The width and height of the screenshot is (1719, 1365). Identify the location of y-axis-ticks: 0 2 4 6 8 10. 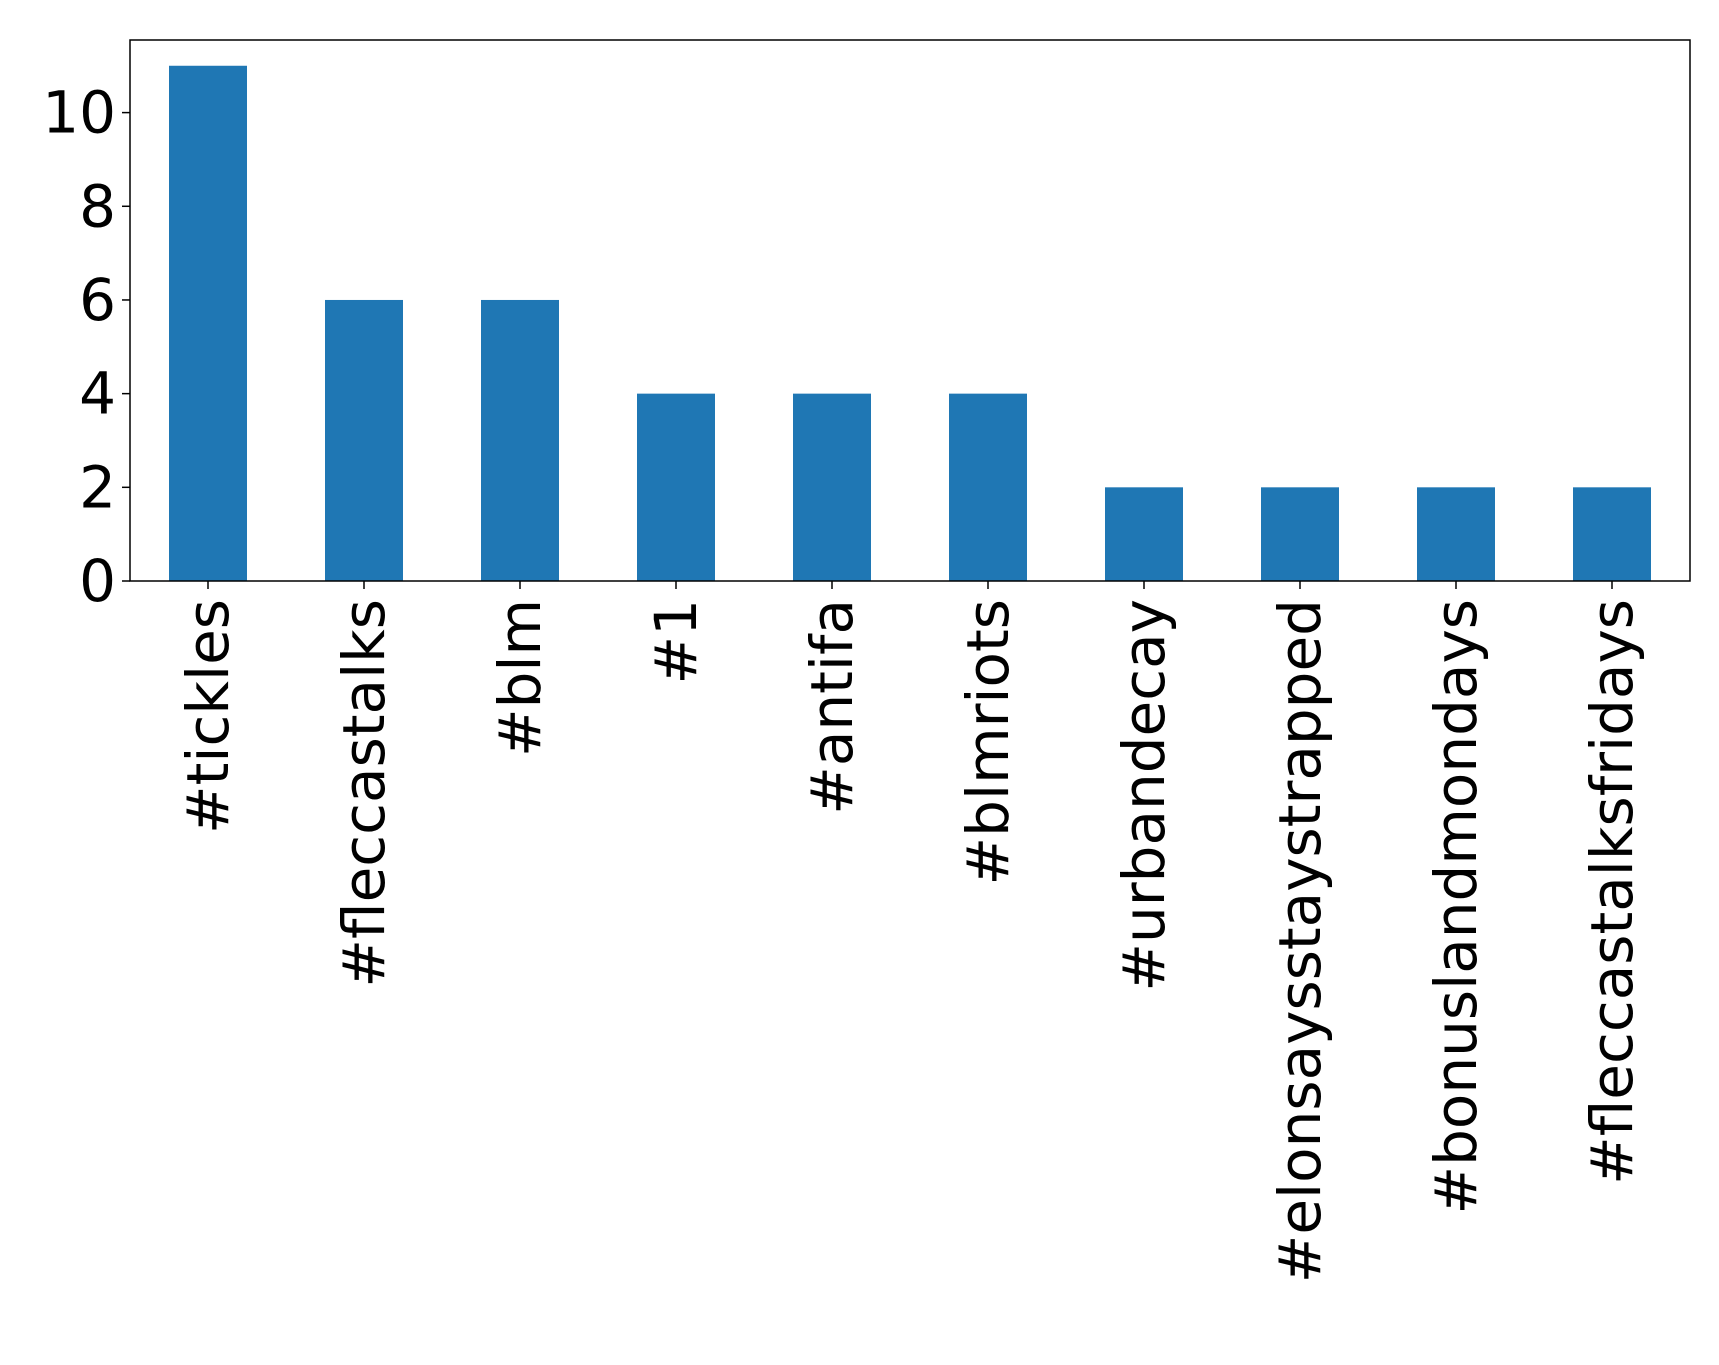
(86, 347).